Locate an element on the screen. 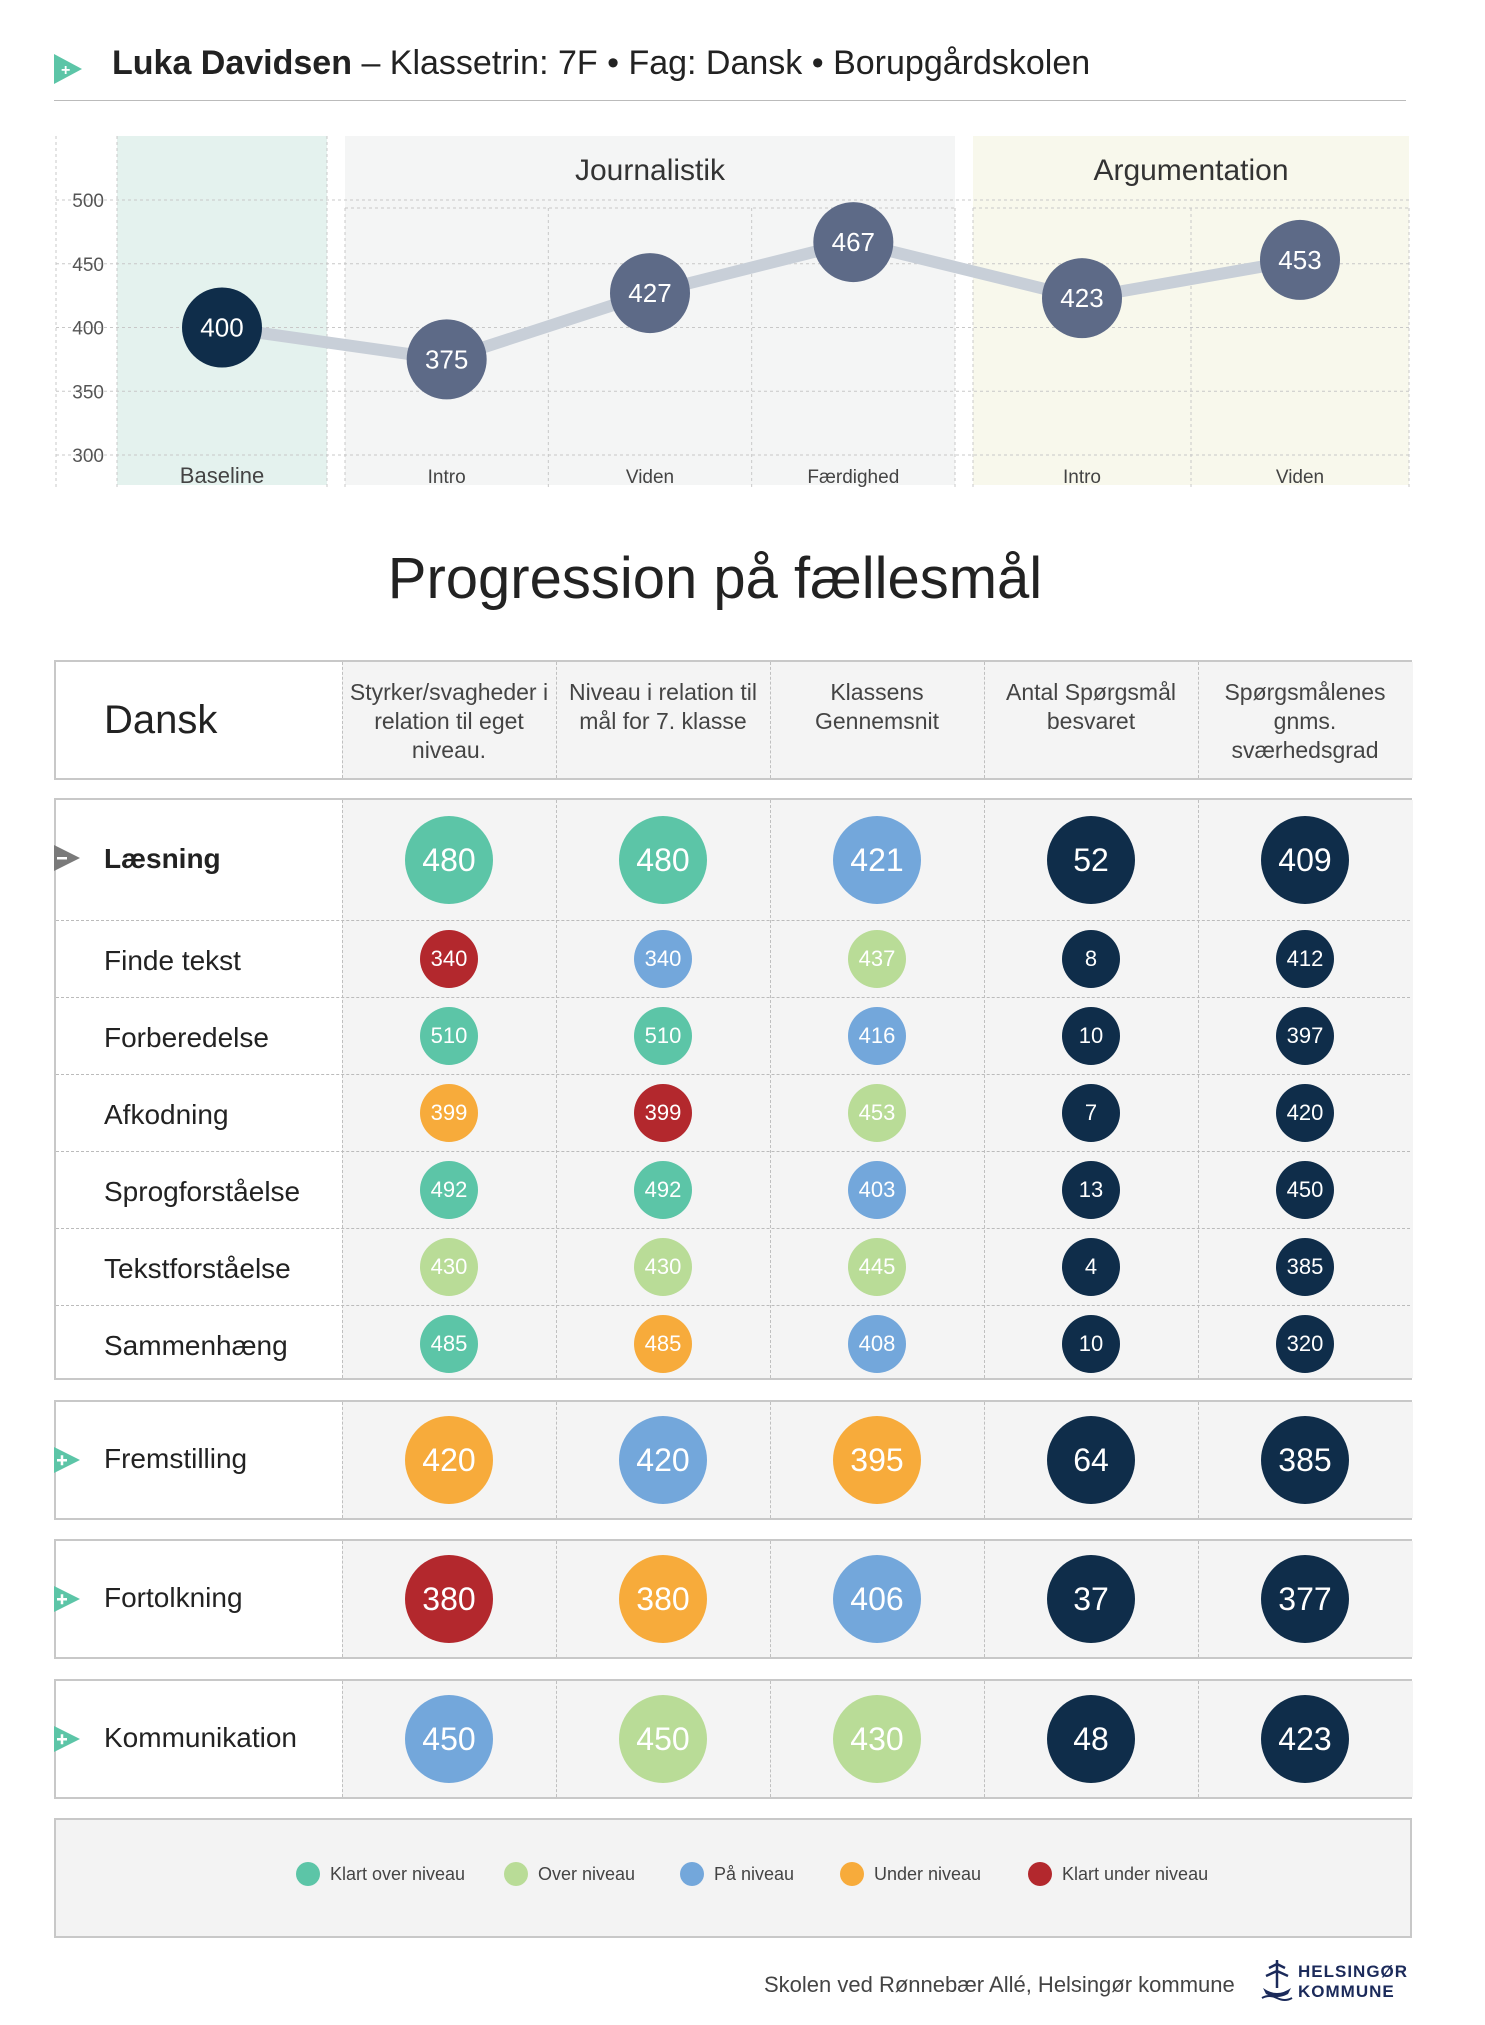 This screenshot has width=1485, height=2025. value-circle: 485 is located at coordinates (449, 1343).